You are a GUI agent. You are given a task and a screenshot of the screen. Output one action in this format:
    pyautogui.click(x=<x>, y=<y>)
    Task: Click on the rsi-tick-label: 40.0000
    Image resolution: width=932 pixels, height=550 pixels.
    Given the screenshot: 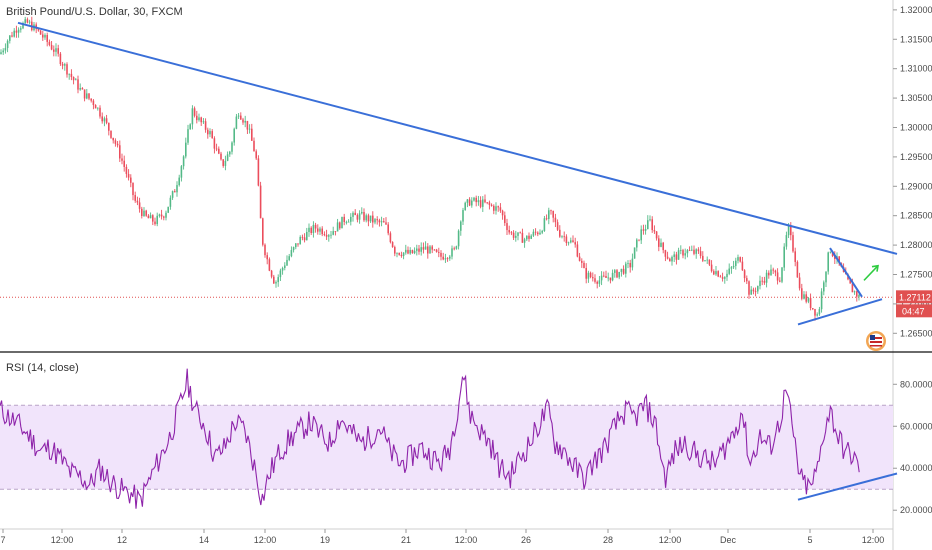 What is the action you would take?
    pyautogui.click(x=916, y=468)
    